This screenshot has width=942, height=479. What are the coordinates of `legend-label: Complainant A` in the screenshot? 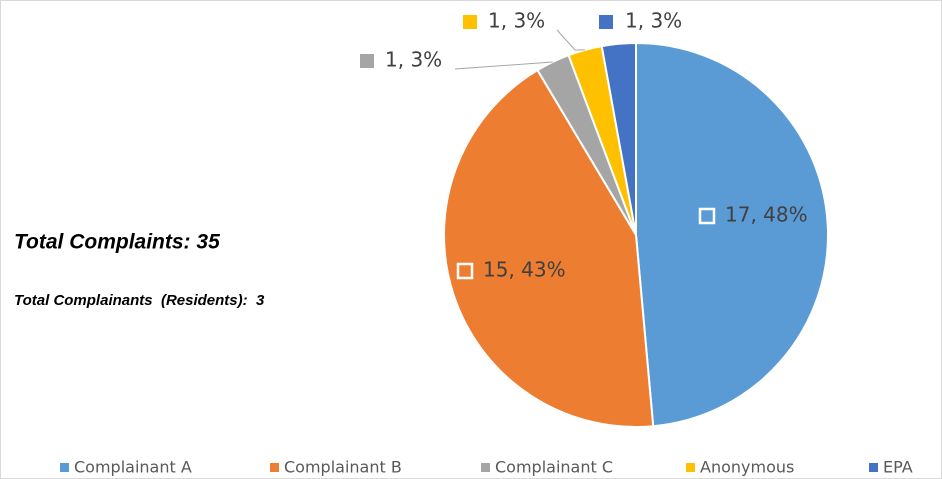 It's located at (133, 467).